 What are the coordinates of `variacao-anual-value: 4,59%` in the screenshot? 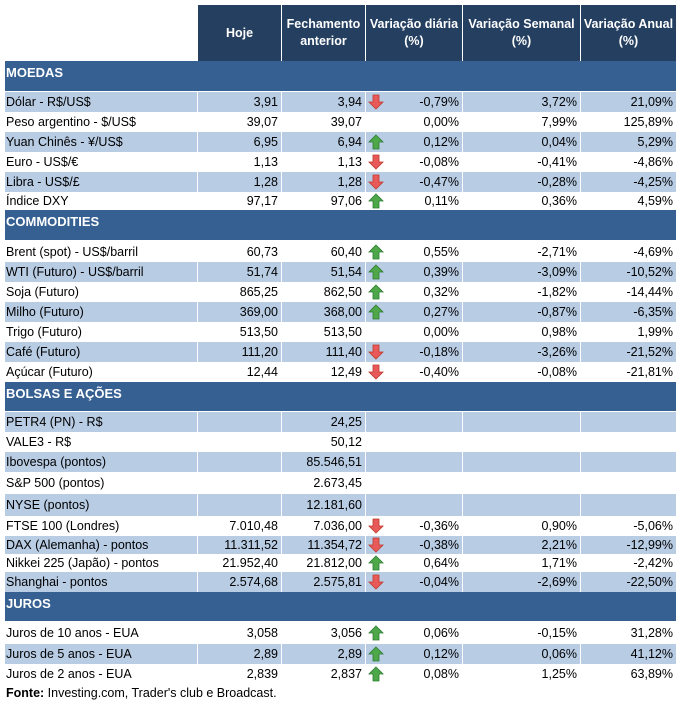 It's located at (655, 201).